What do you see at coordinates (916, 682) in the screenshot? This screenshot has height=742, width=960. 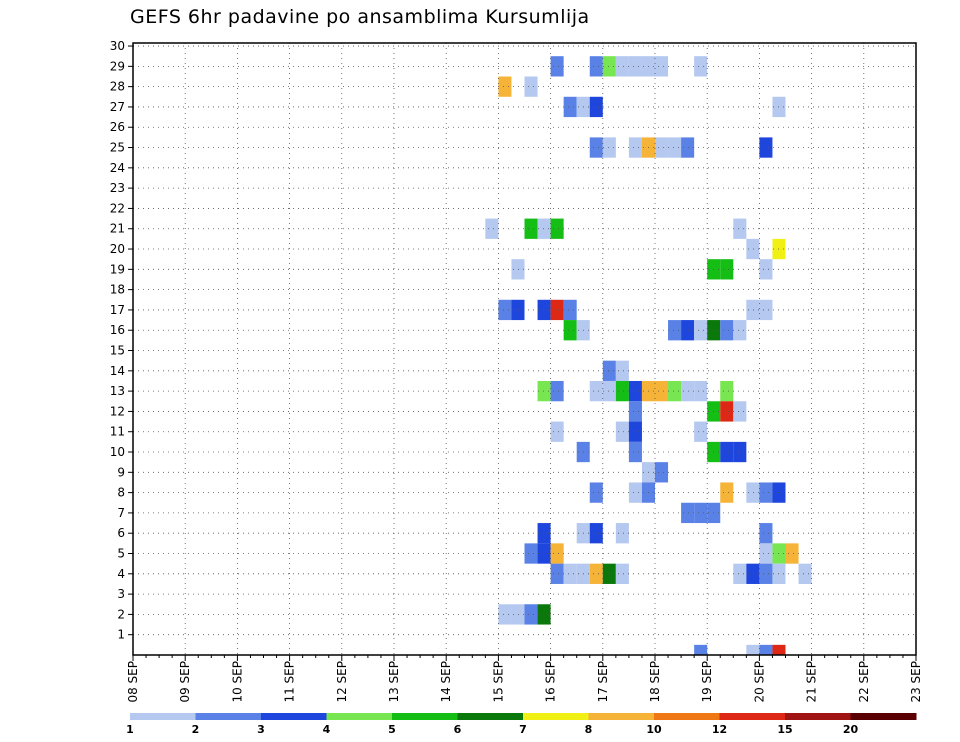 I see `x-tick-label: 23 SEP` at bounding box center [916, 682].